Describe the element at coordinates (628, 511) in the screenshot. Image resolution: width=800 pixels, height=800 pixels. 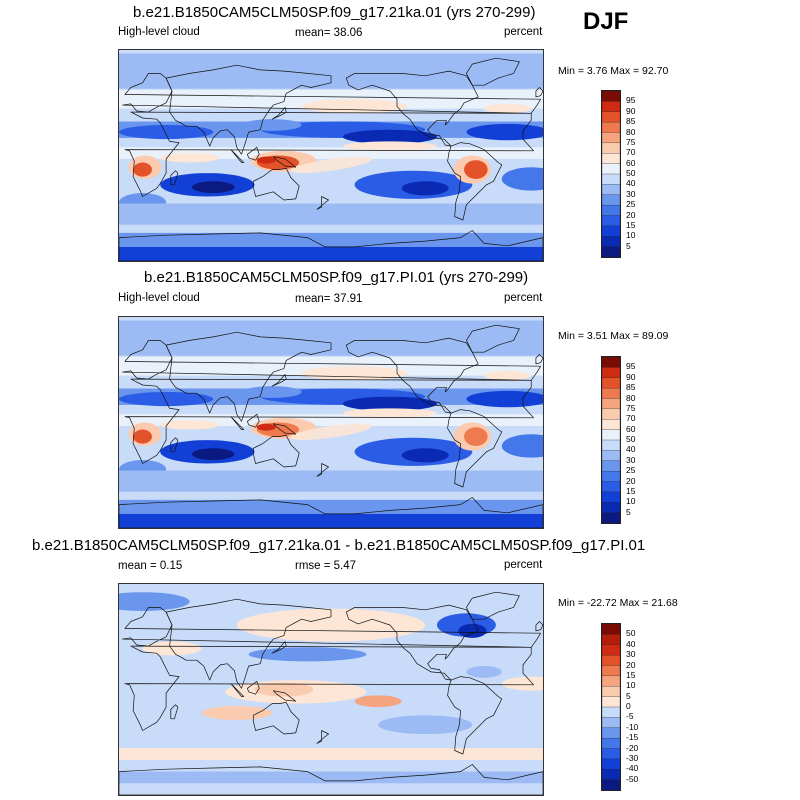
I see `colorbar-tick-label: 5` at that location.